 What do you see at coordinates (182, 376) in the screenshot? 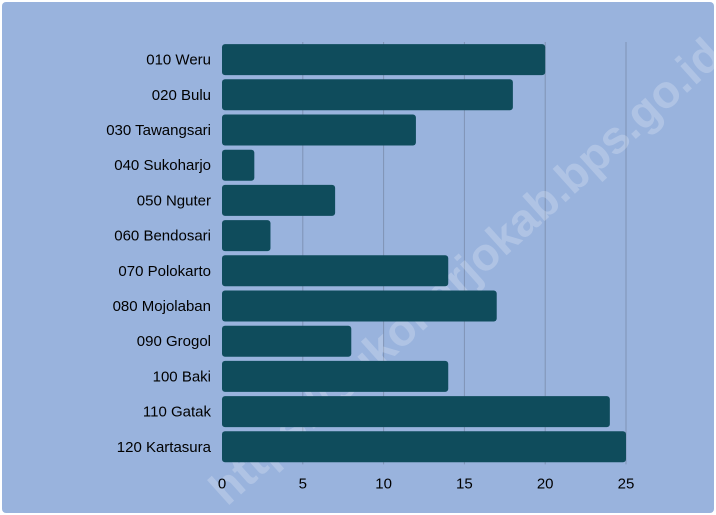
I see `category-label: 100 Baki` at bounding box center [182, 376].